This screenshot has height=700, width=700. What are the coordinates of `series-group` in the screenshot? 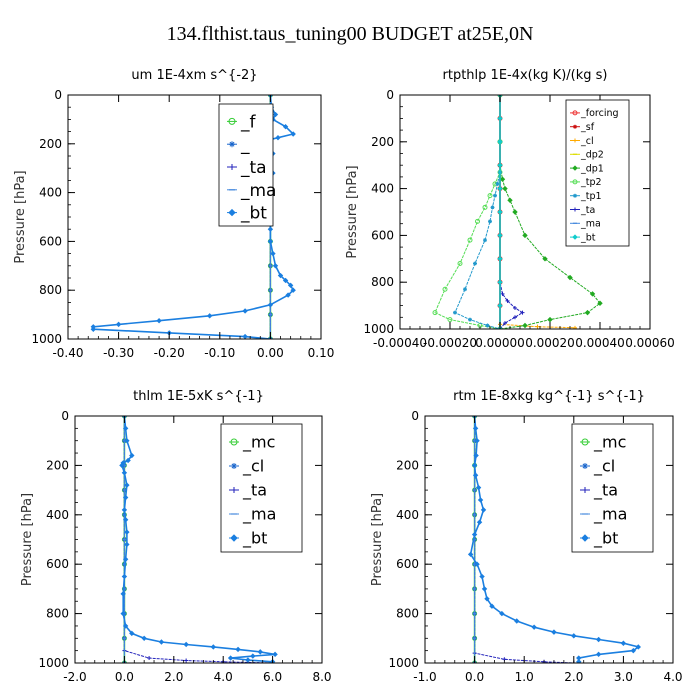 It's located at (517, 212).